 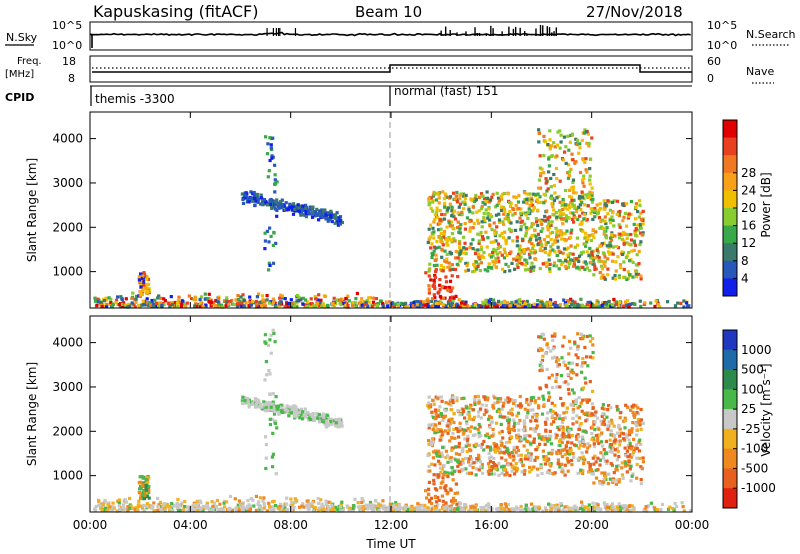 I want to click on y-tick-label: 3000, so click(x=67, y=183).